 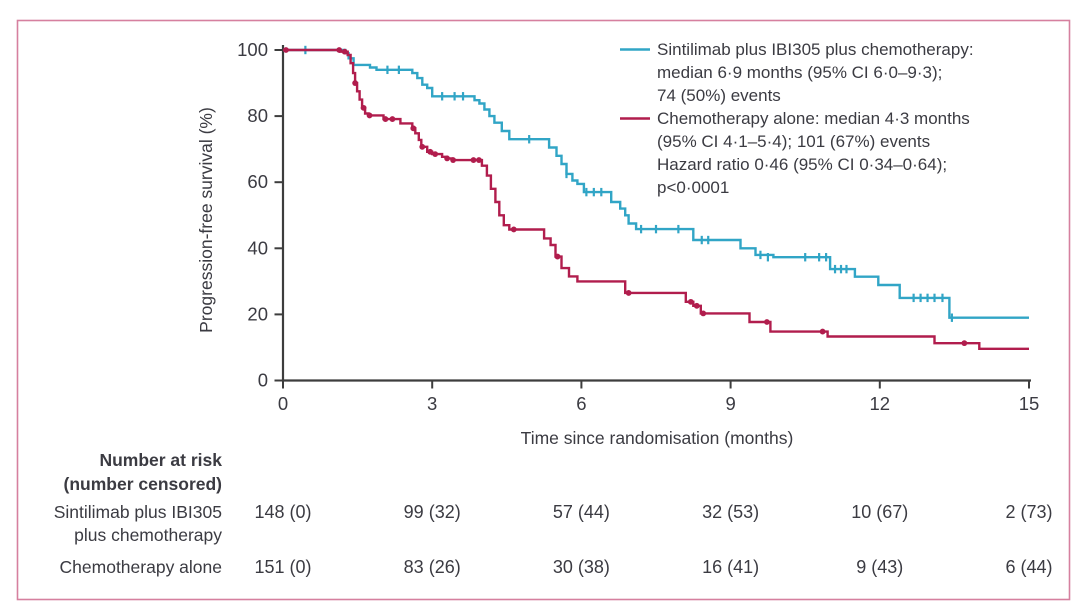 What do you see at coordinates (879, 512) in the screenshot?
I see `risk-count-value: 10 (67)` at bounding box center [879, 512].